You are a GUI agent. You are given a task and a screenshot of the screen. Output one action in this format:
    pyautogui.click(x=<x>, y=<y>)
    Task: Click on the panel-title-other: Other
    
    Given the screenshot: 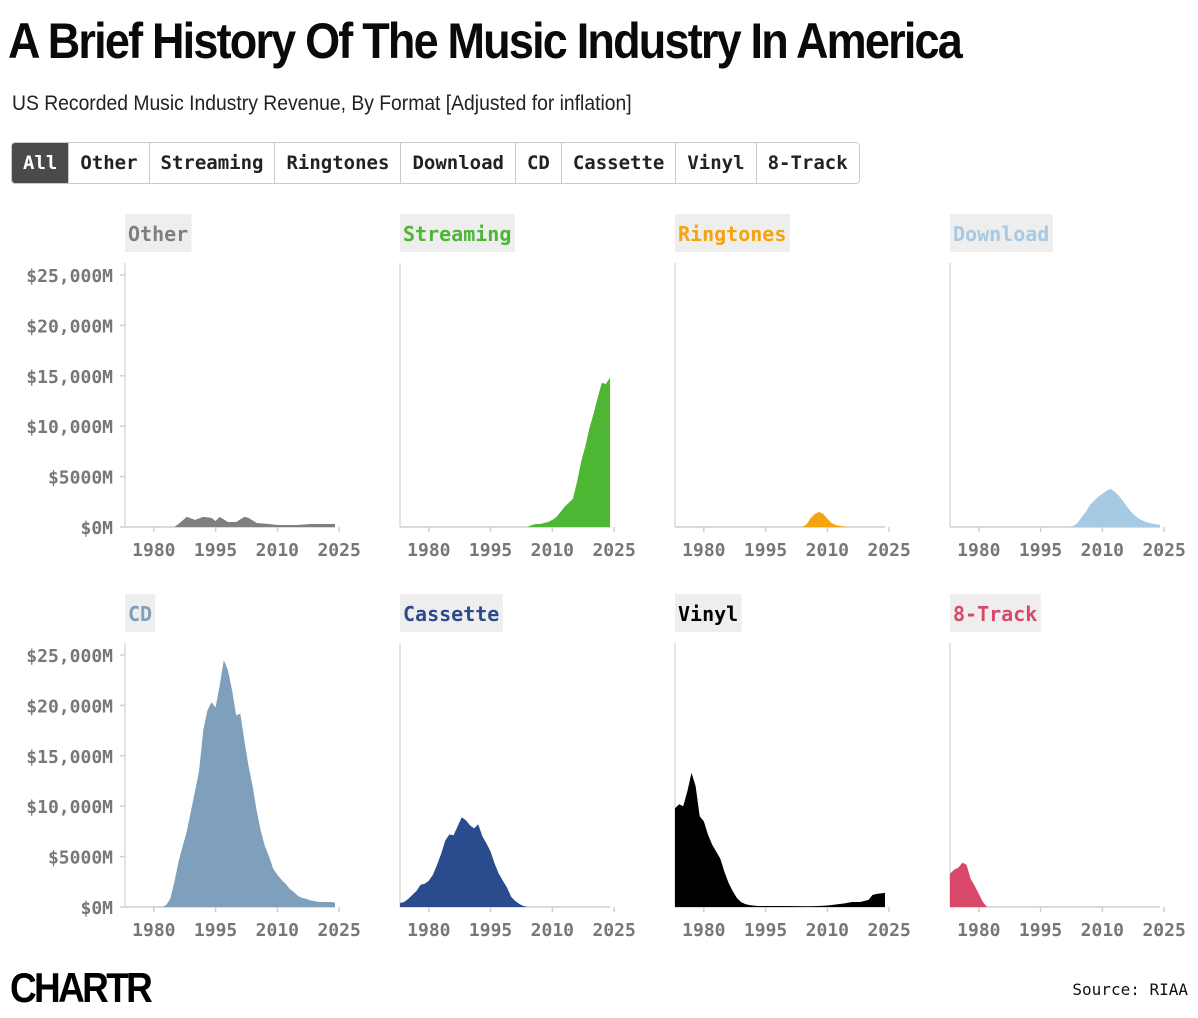 What is the action you would take?
    pyautogui.click(x=158, y=234)
    